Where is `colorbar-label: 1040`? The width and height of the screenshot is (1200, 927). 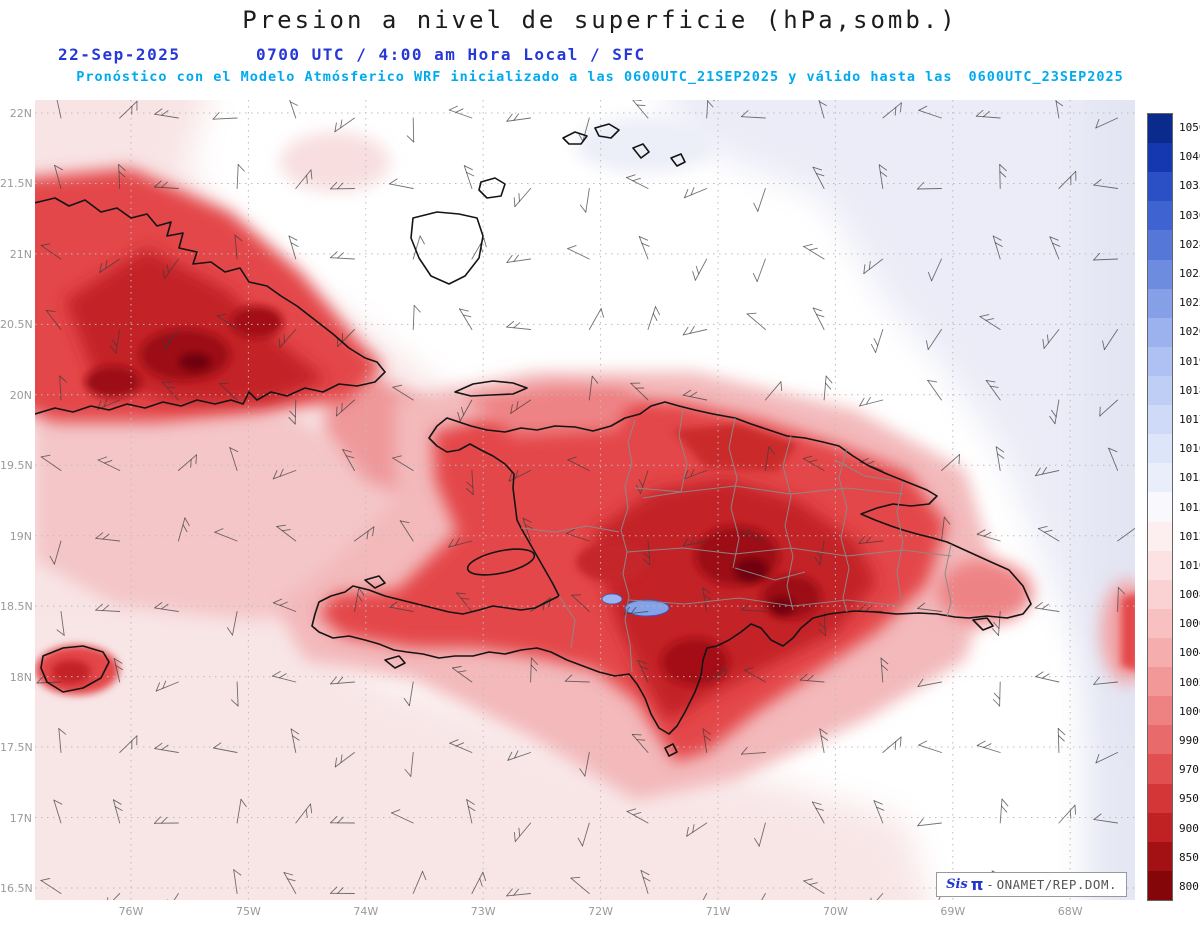 colorbar-label: 1040 is located at coordinates (1189, 157).